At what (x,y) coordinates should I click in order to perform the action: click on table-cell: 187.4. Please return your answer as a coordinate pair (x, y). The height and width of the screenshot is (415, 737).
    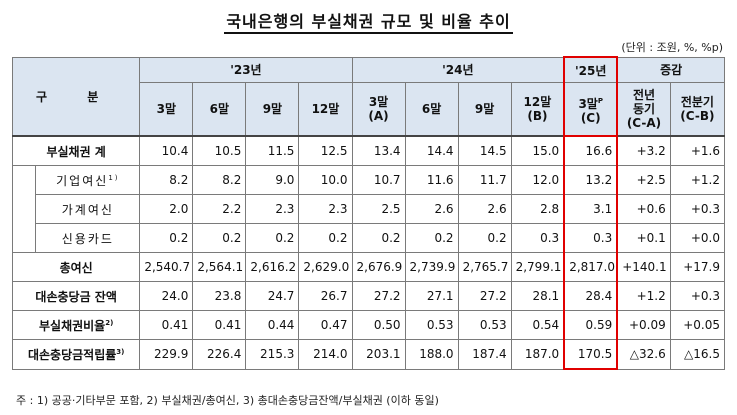
    Looking at the image, I should click on (484, 354).